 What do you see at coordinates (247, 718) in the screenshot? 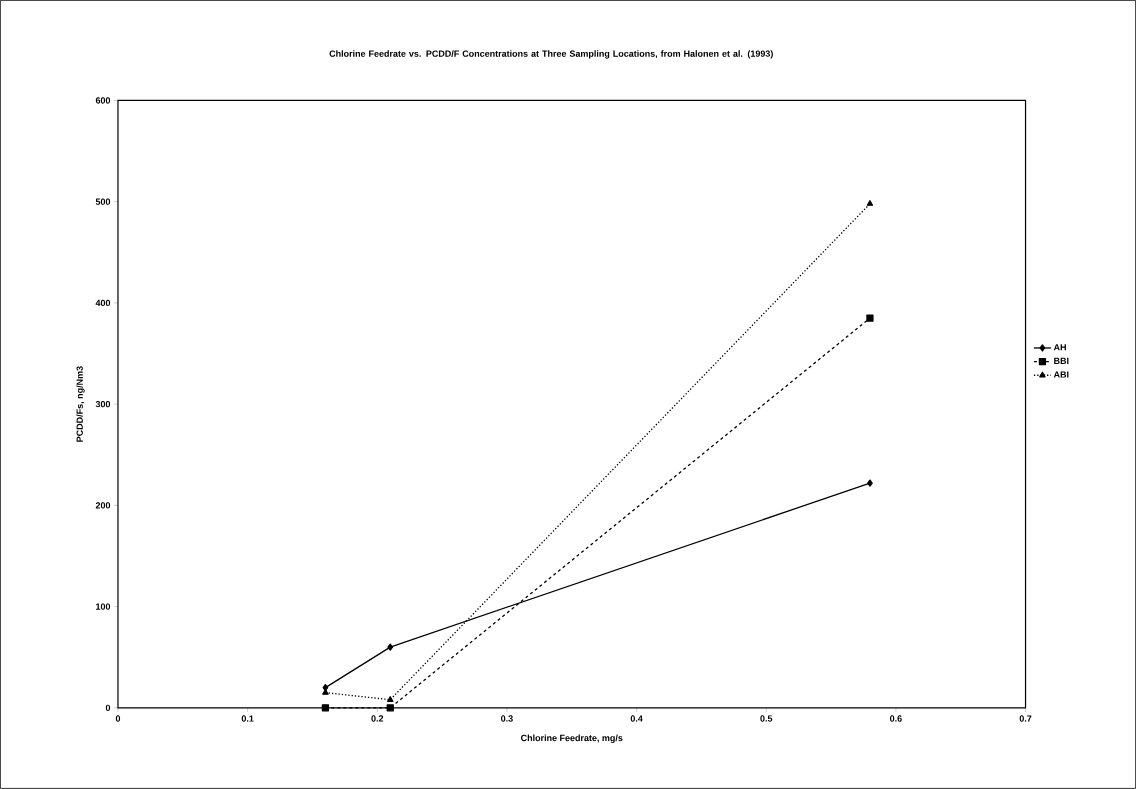
I see `x-tick-label: 0.1` at bounding box center [247, 718].